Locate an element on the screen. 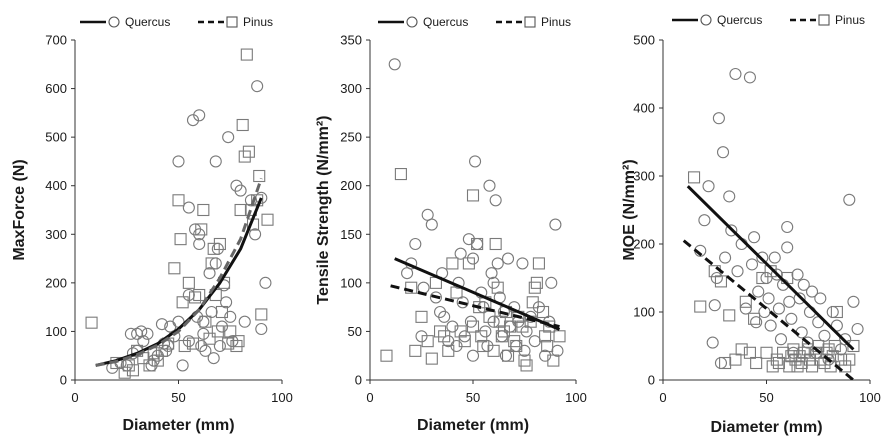 This screenshot has height=440, width=888. y-tick-label: 200 is located at coordinates (351, 185).